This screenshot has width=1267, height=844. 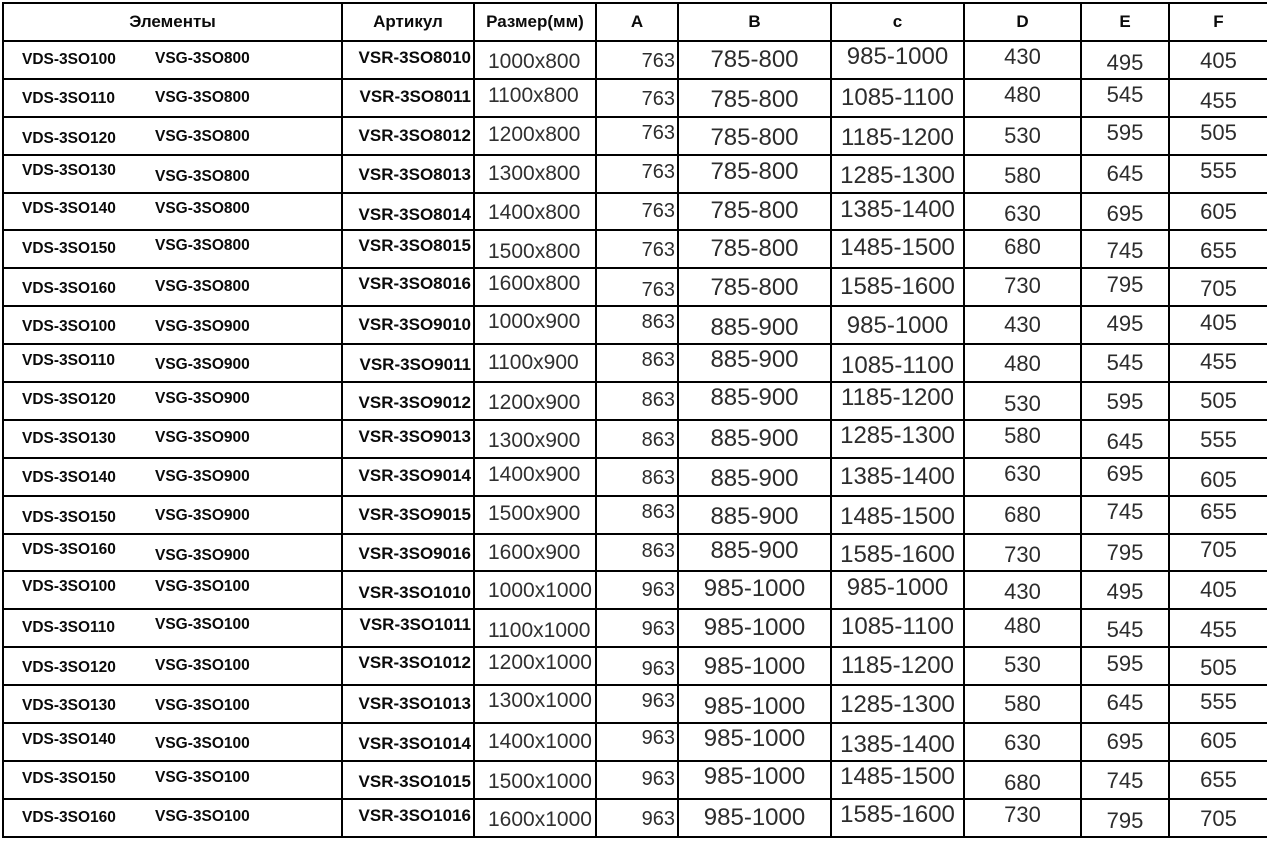 I want to click on f-value: 555, so click(x=1218, y=702).